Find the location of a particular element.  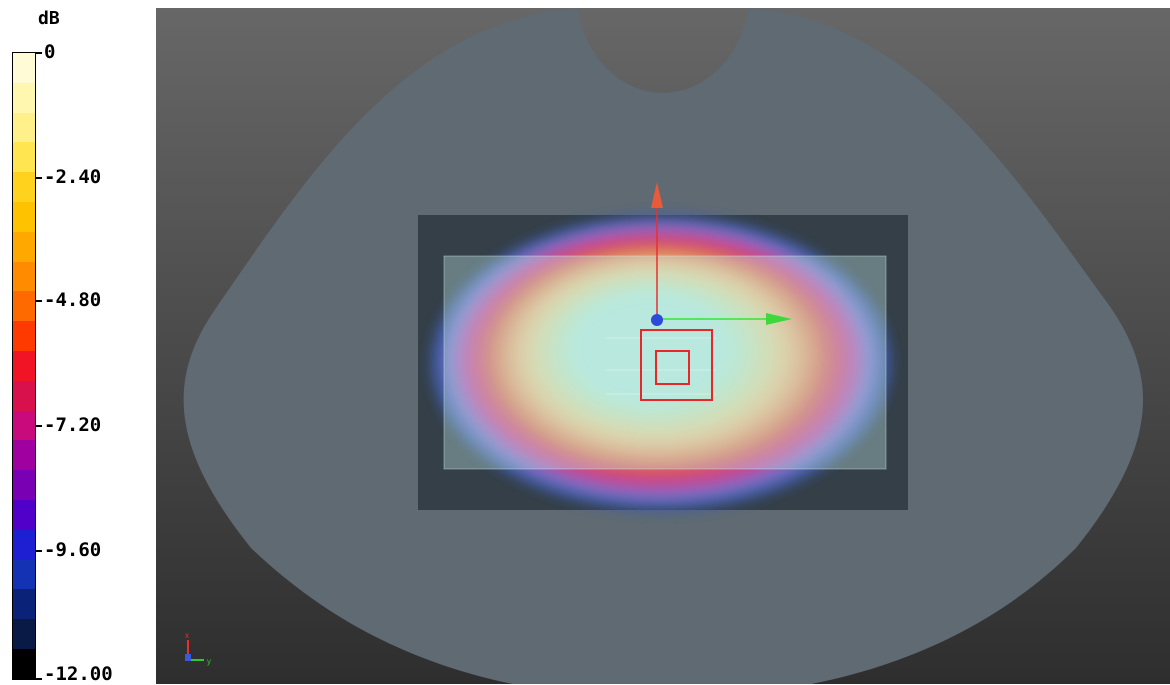

svg-text: x is located at coordinates (187, 635).